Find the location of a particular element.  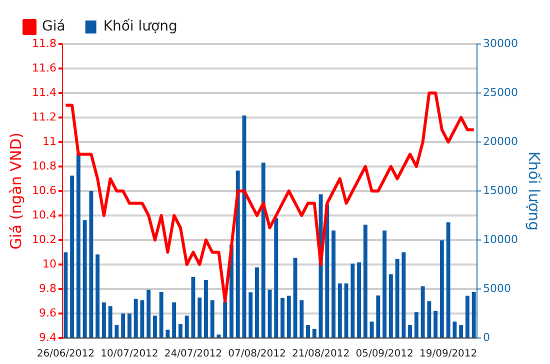

x-tick-label: 07/08/2012 is located at coordinates (257, 354).